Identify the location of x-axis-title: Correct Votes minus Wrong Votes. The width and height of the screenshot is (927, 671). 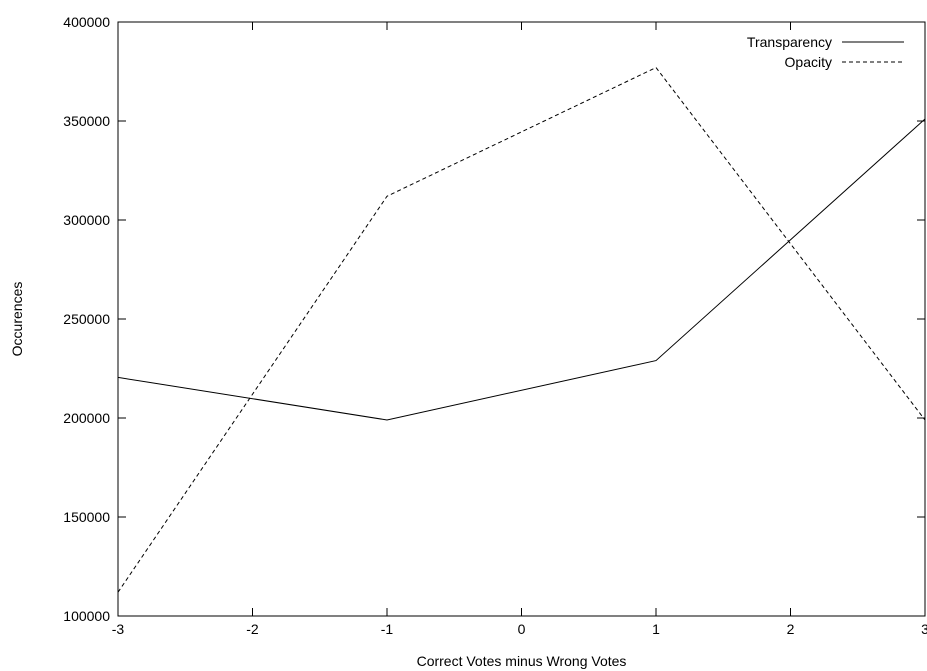
(522, 661).